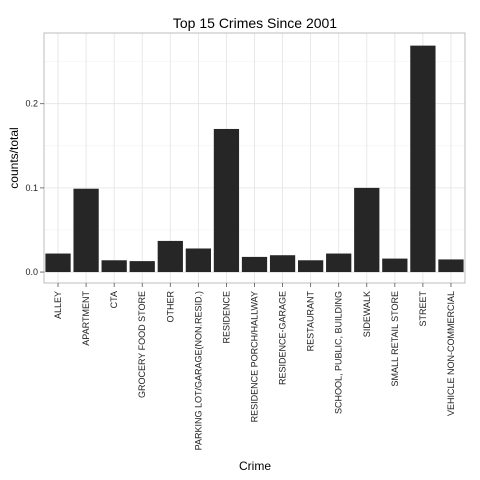 This screenshot has height=480, width=480. Describe the element at coordinates (86, 318) in the screenshot. I see `x-tick-label: APARTMENT` at that location.